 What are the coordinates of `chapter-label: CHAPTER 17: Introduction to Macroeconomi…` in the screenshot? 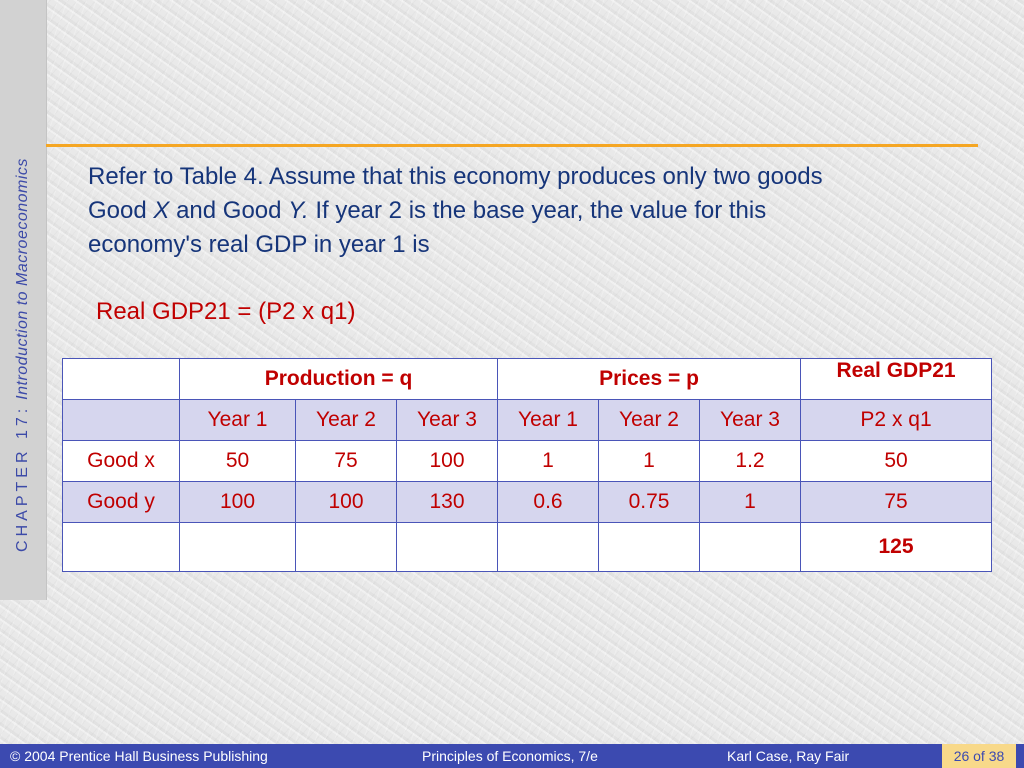 It's located at (23, 355).